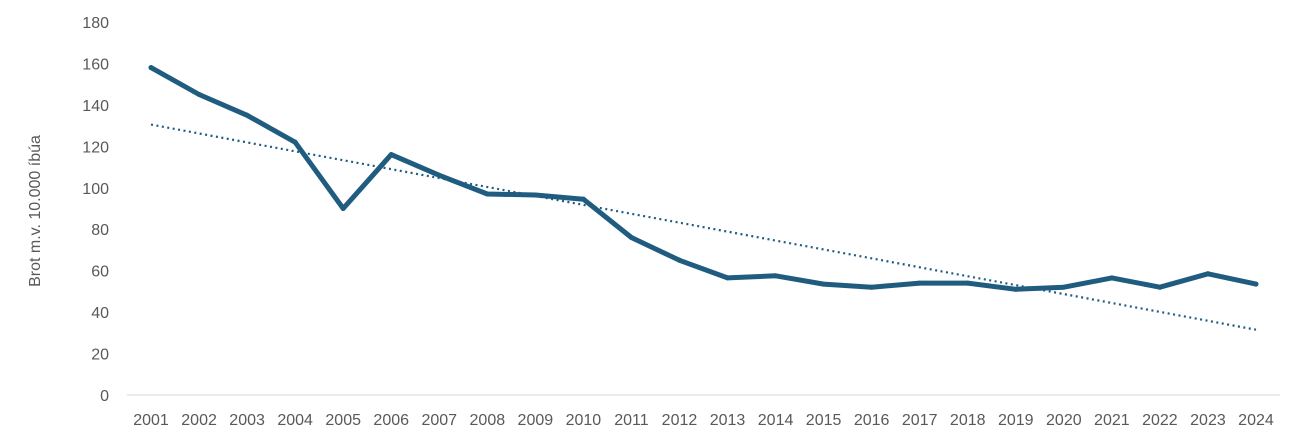 Image resolution: width=1305 pixels, height=442 pixels. I want to click on y-tick-label: 140, so click(95, 106).